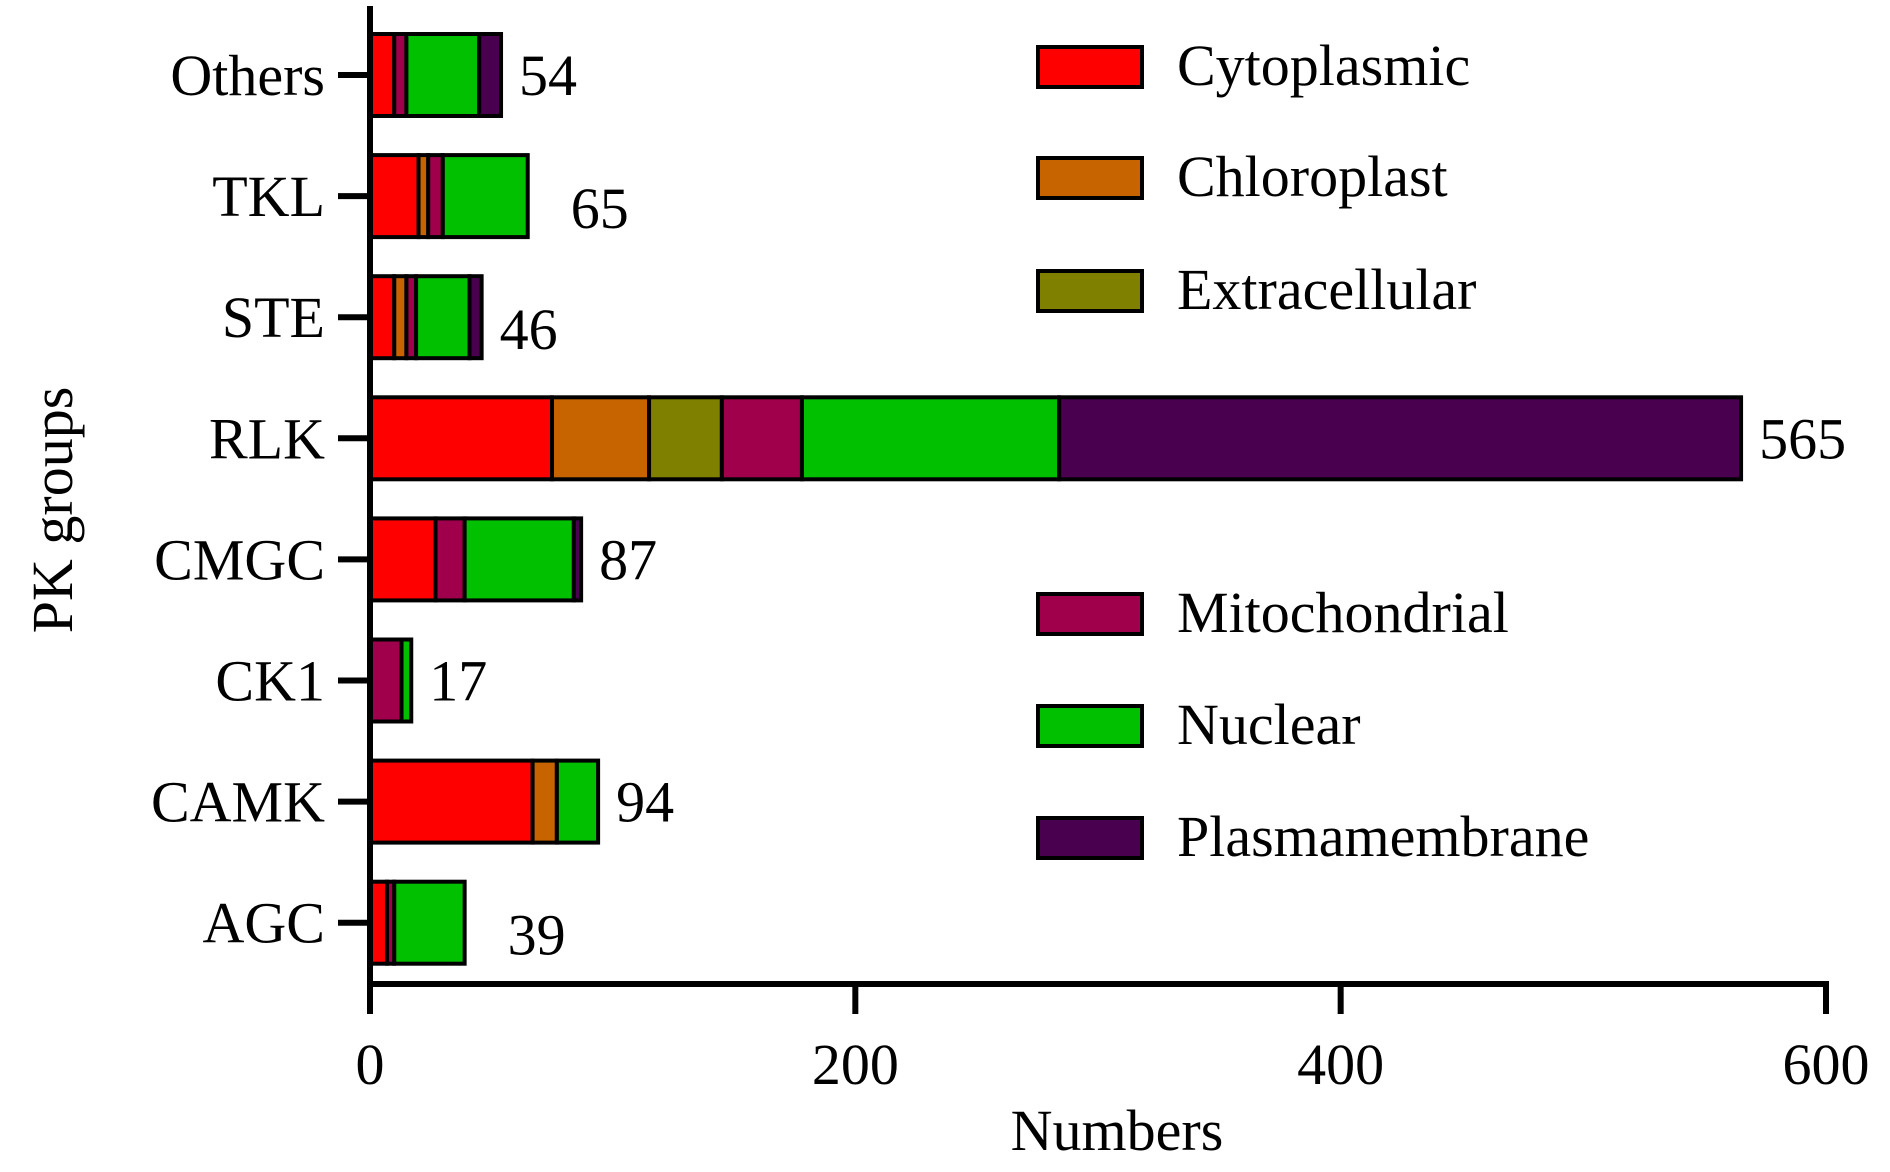  Describe the element at coordinates (267, 438) in the screenshot. I see `y-tick-label: RLK` at that location.